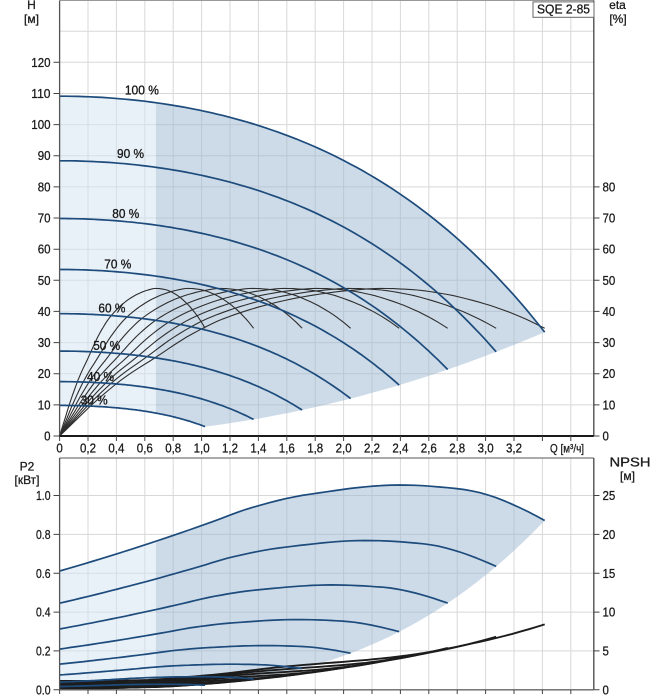  Describe the element at coordinates (344, 447) in the screenshot. I see `svg-text: 2,0` at that location.